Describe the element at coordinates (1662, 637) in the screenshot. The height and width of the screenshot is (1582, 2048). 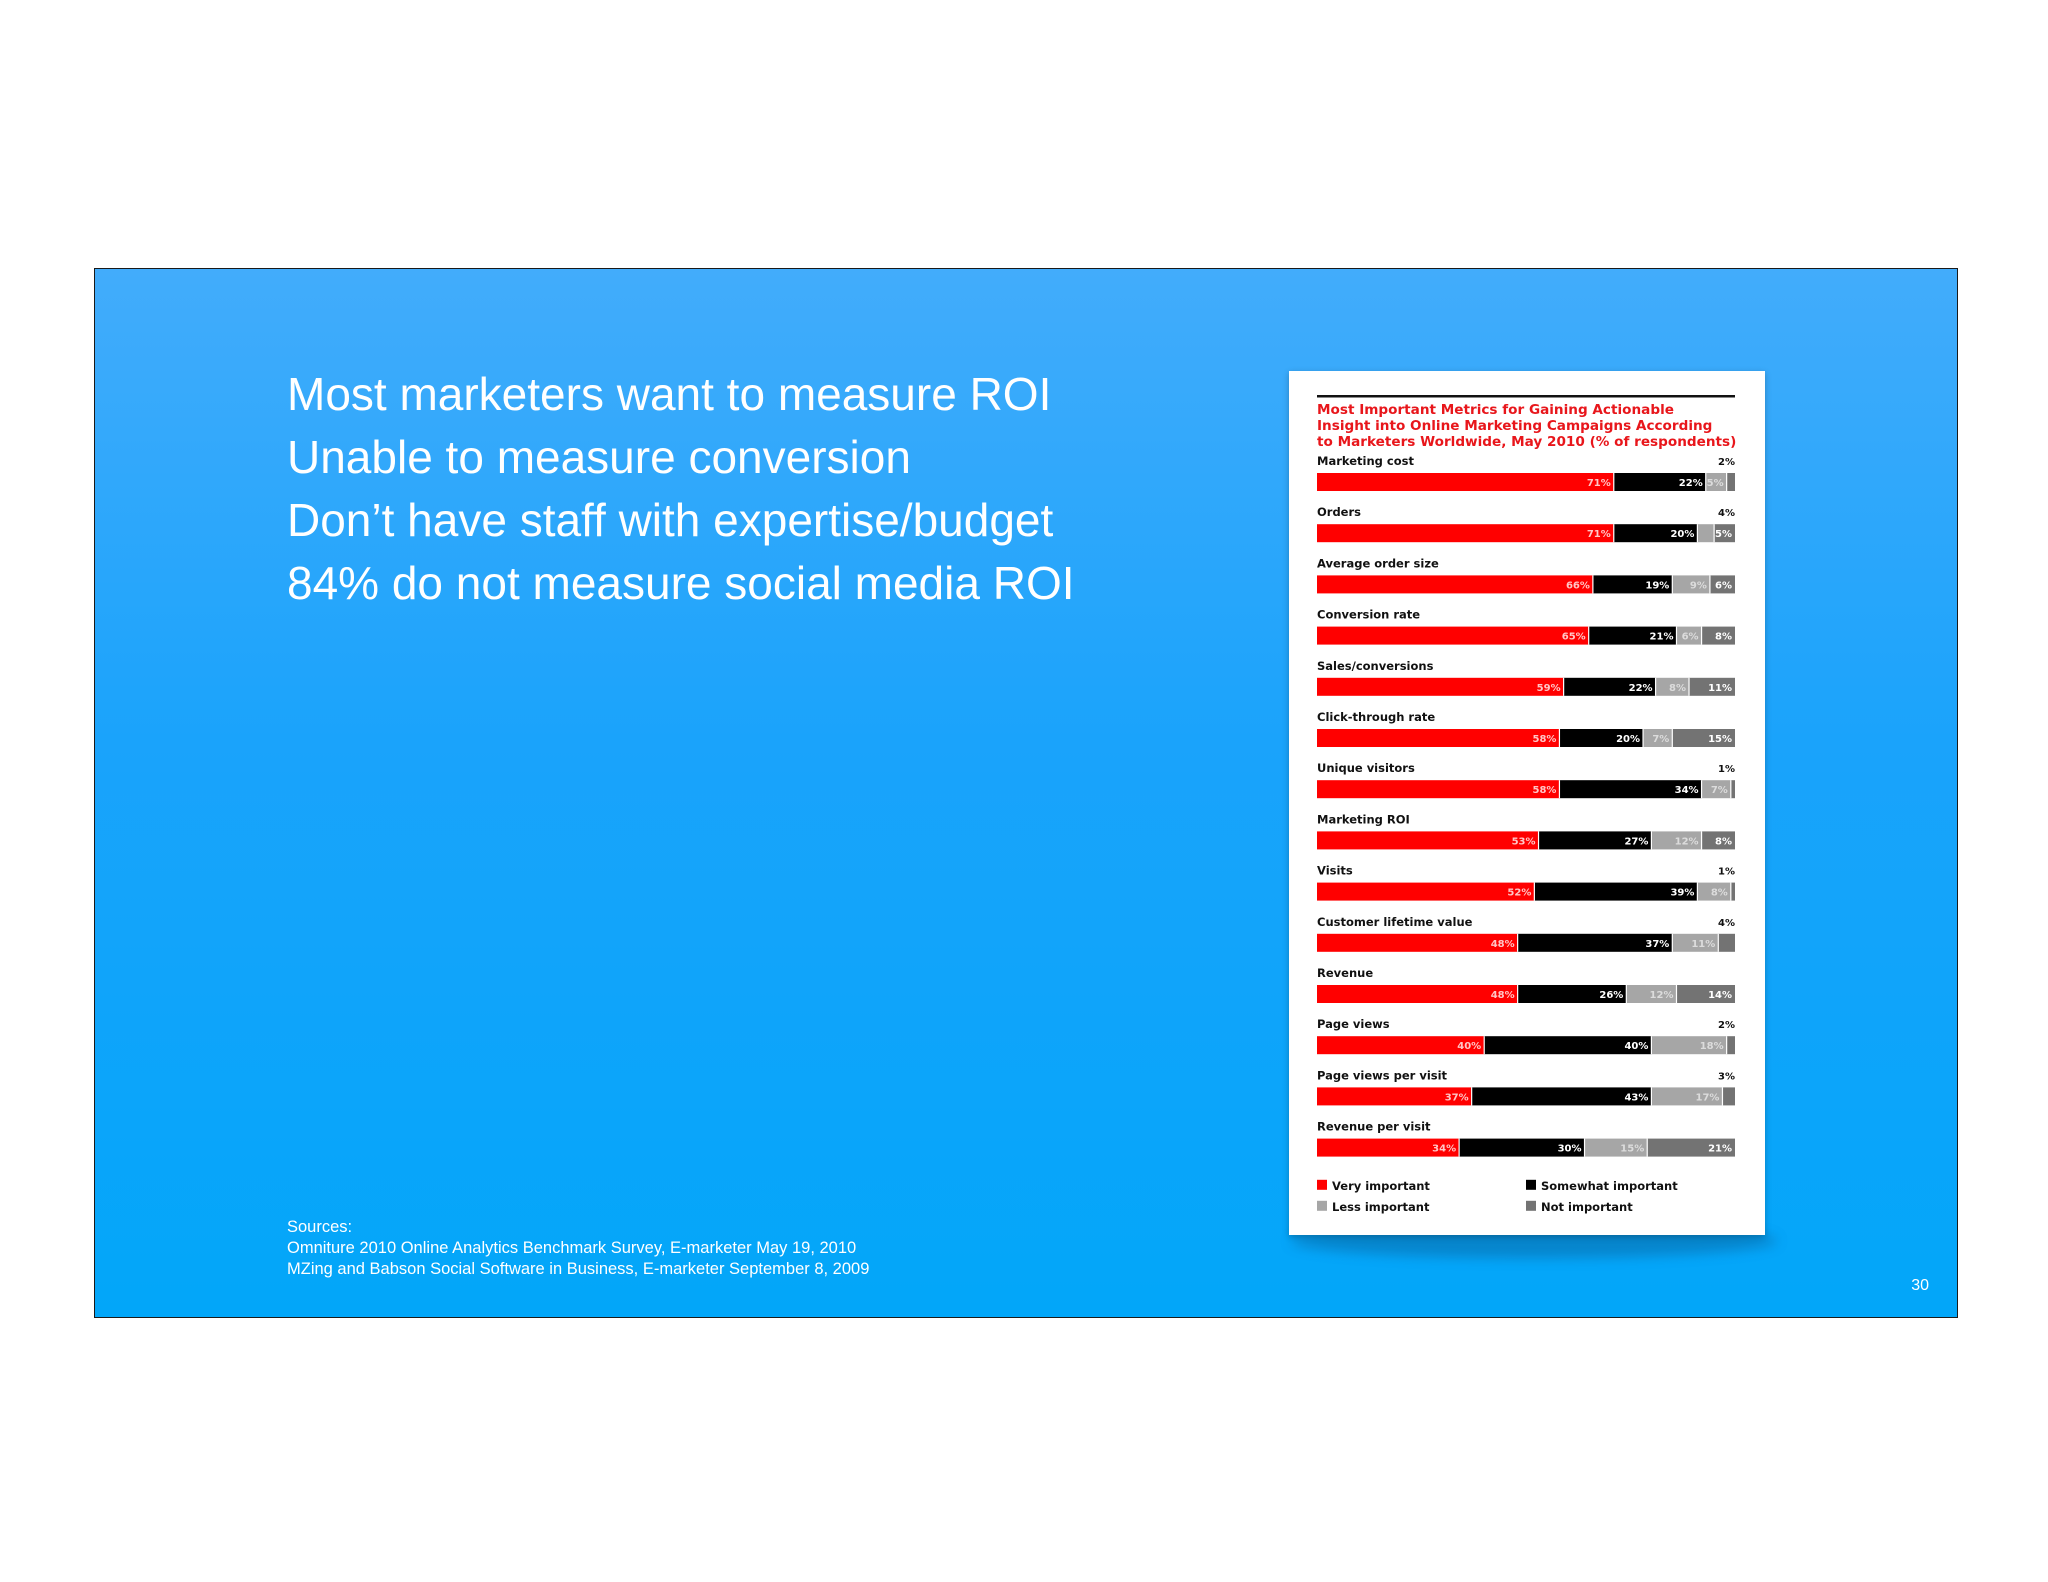
I see `data-label: 21%` at that location.